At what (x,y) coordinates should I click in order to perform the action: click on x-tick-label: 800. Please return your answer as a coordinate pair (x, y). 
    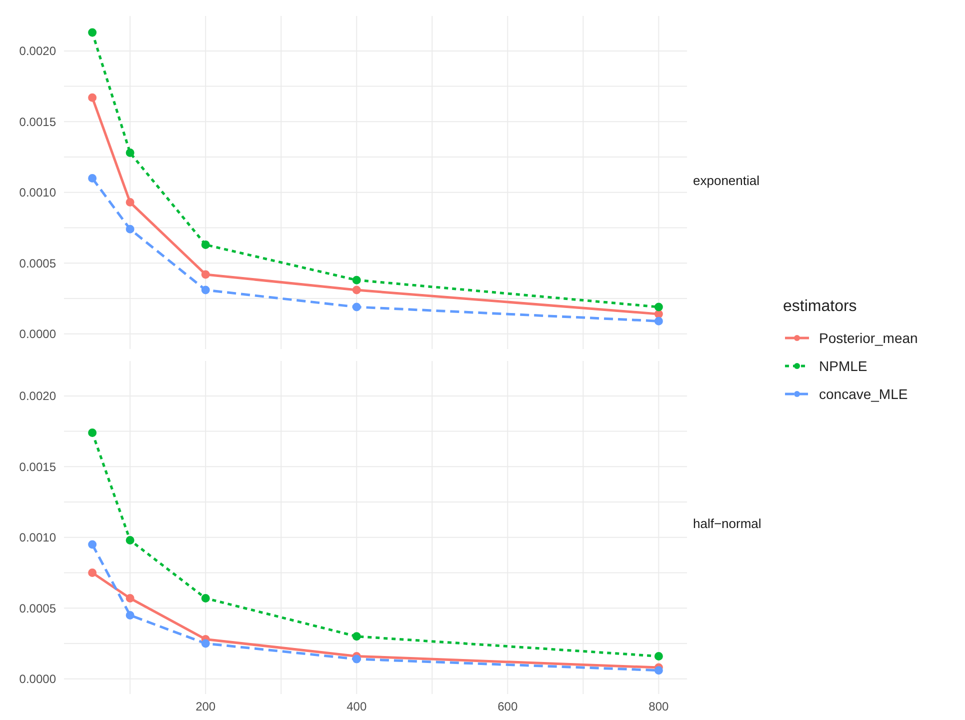
    Looking at the image, I should click on (659, 707).